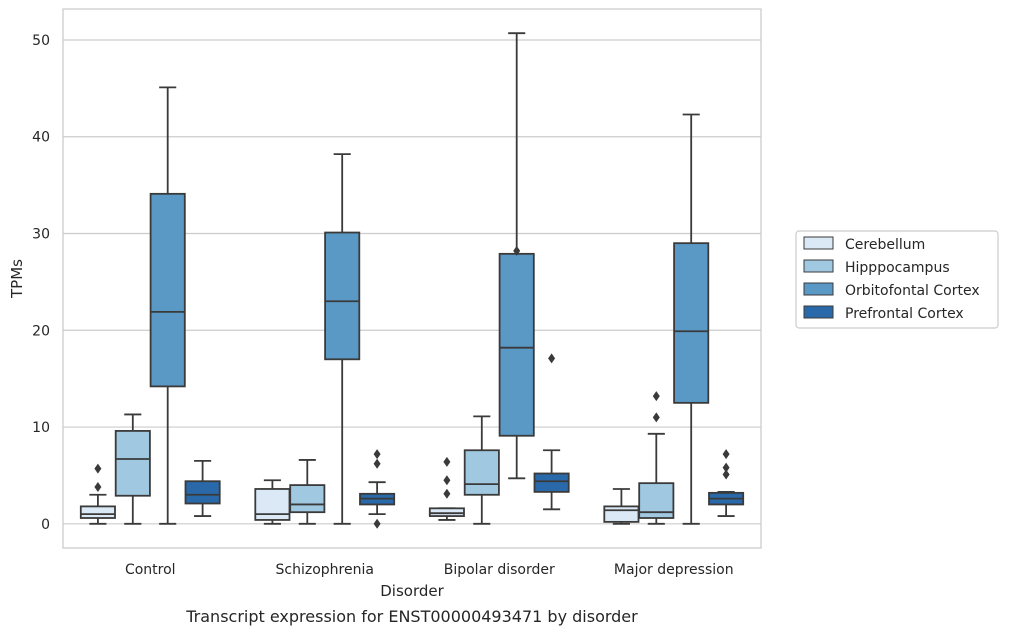 This screenshot has width=1009, height=634. Describe the element at coordinates (41, 235) in the screenshot. I see `y-tick-label: 30` at that location.